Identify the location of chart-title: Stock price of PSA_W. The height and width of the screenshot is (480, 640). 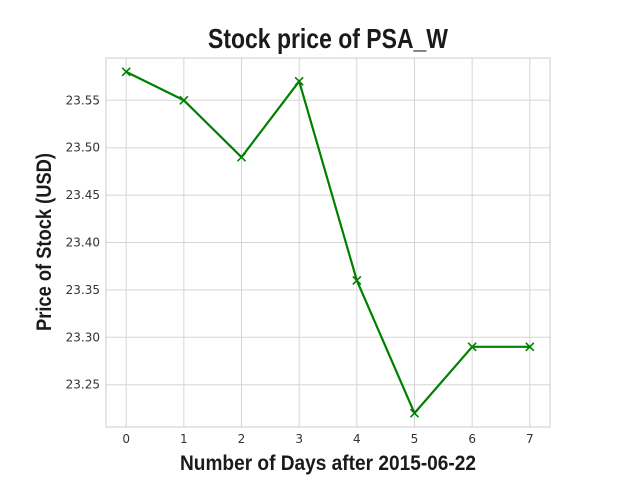
(328, 38).